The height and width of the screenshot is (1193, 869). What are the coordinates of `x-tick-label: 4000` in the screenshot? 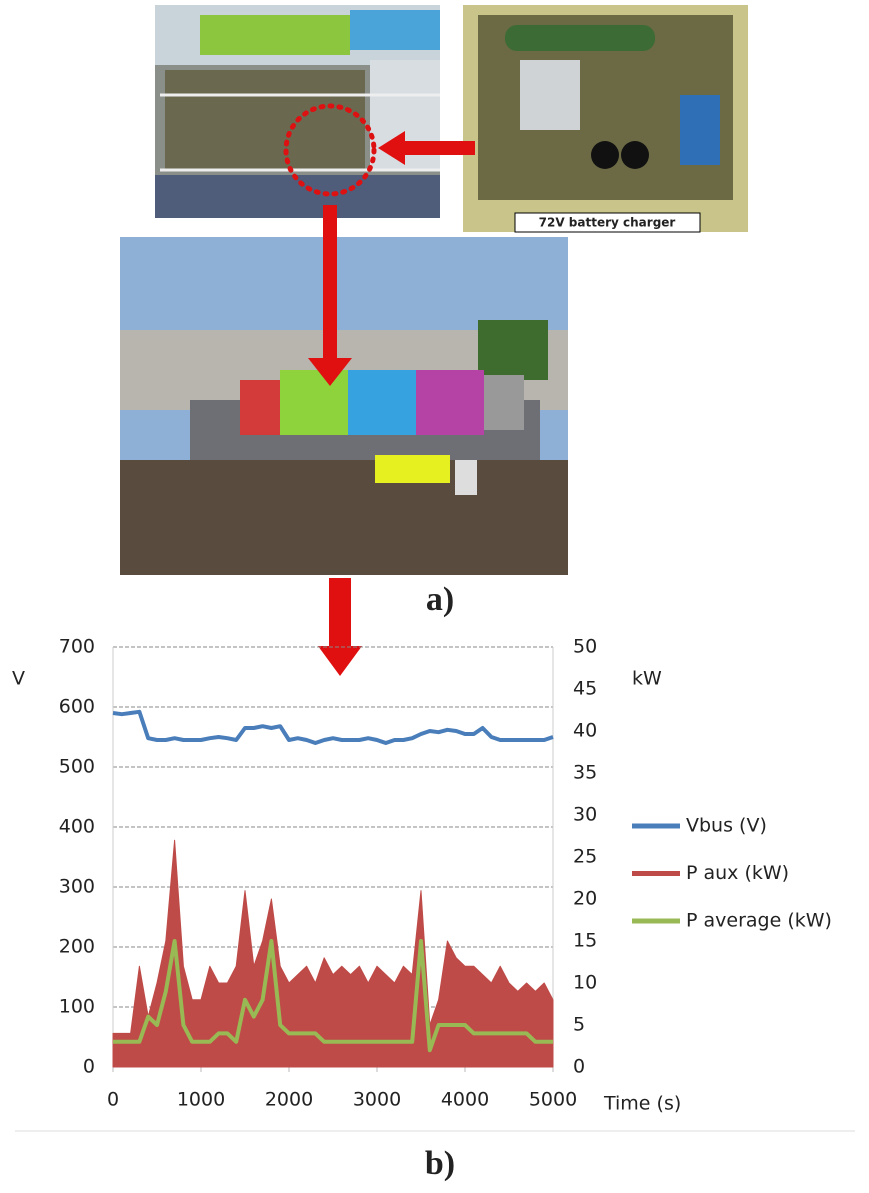 It's located at (465, 1100).